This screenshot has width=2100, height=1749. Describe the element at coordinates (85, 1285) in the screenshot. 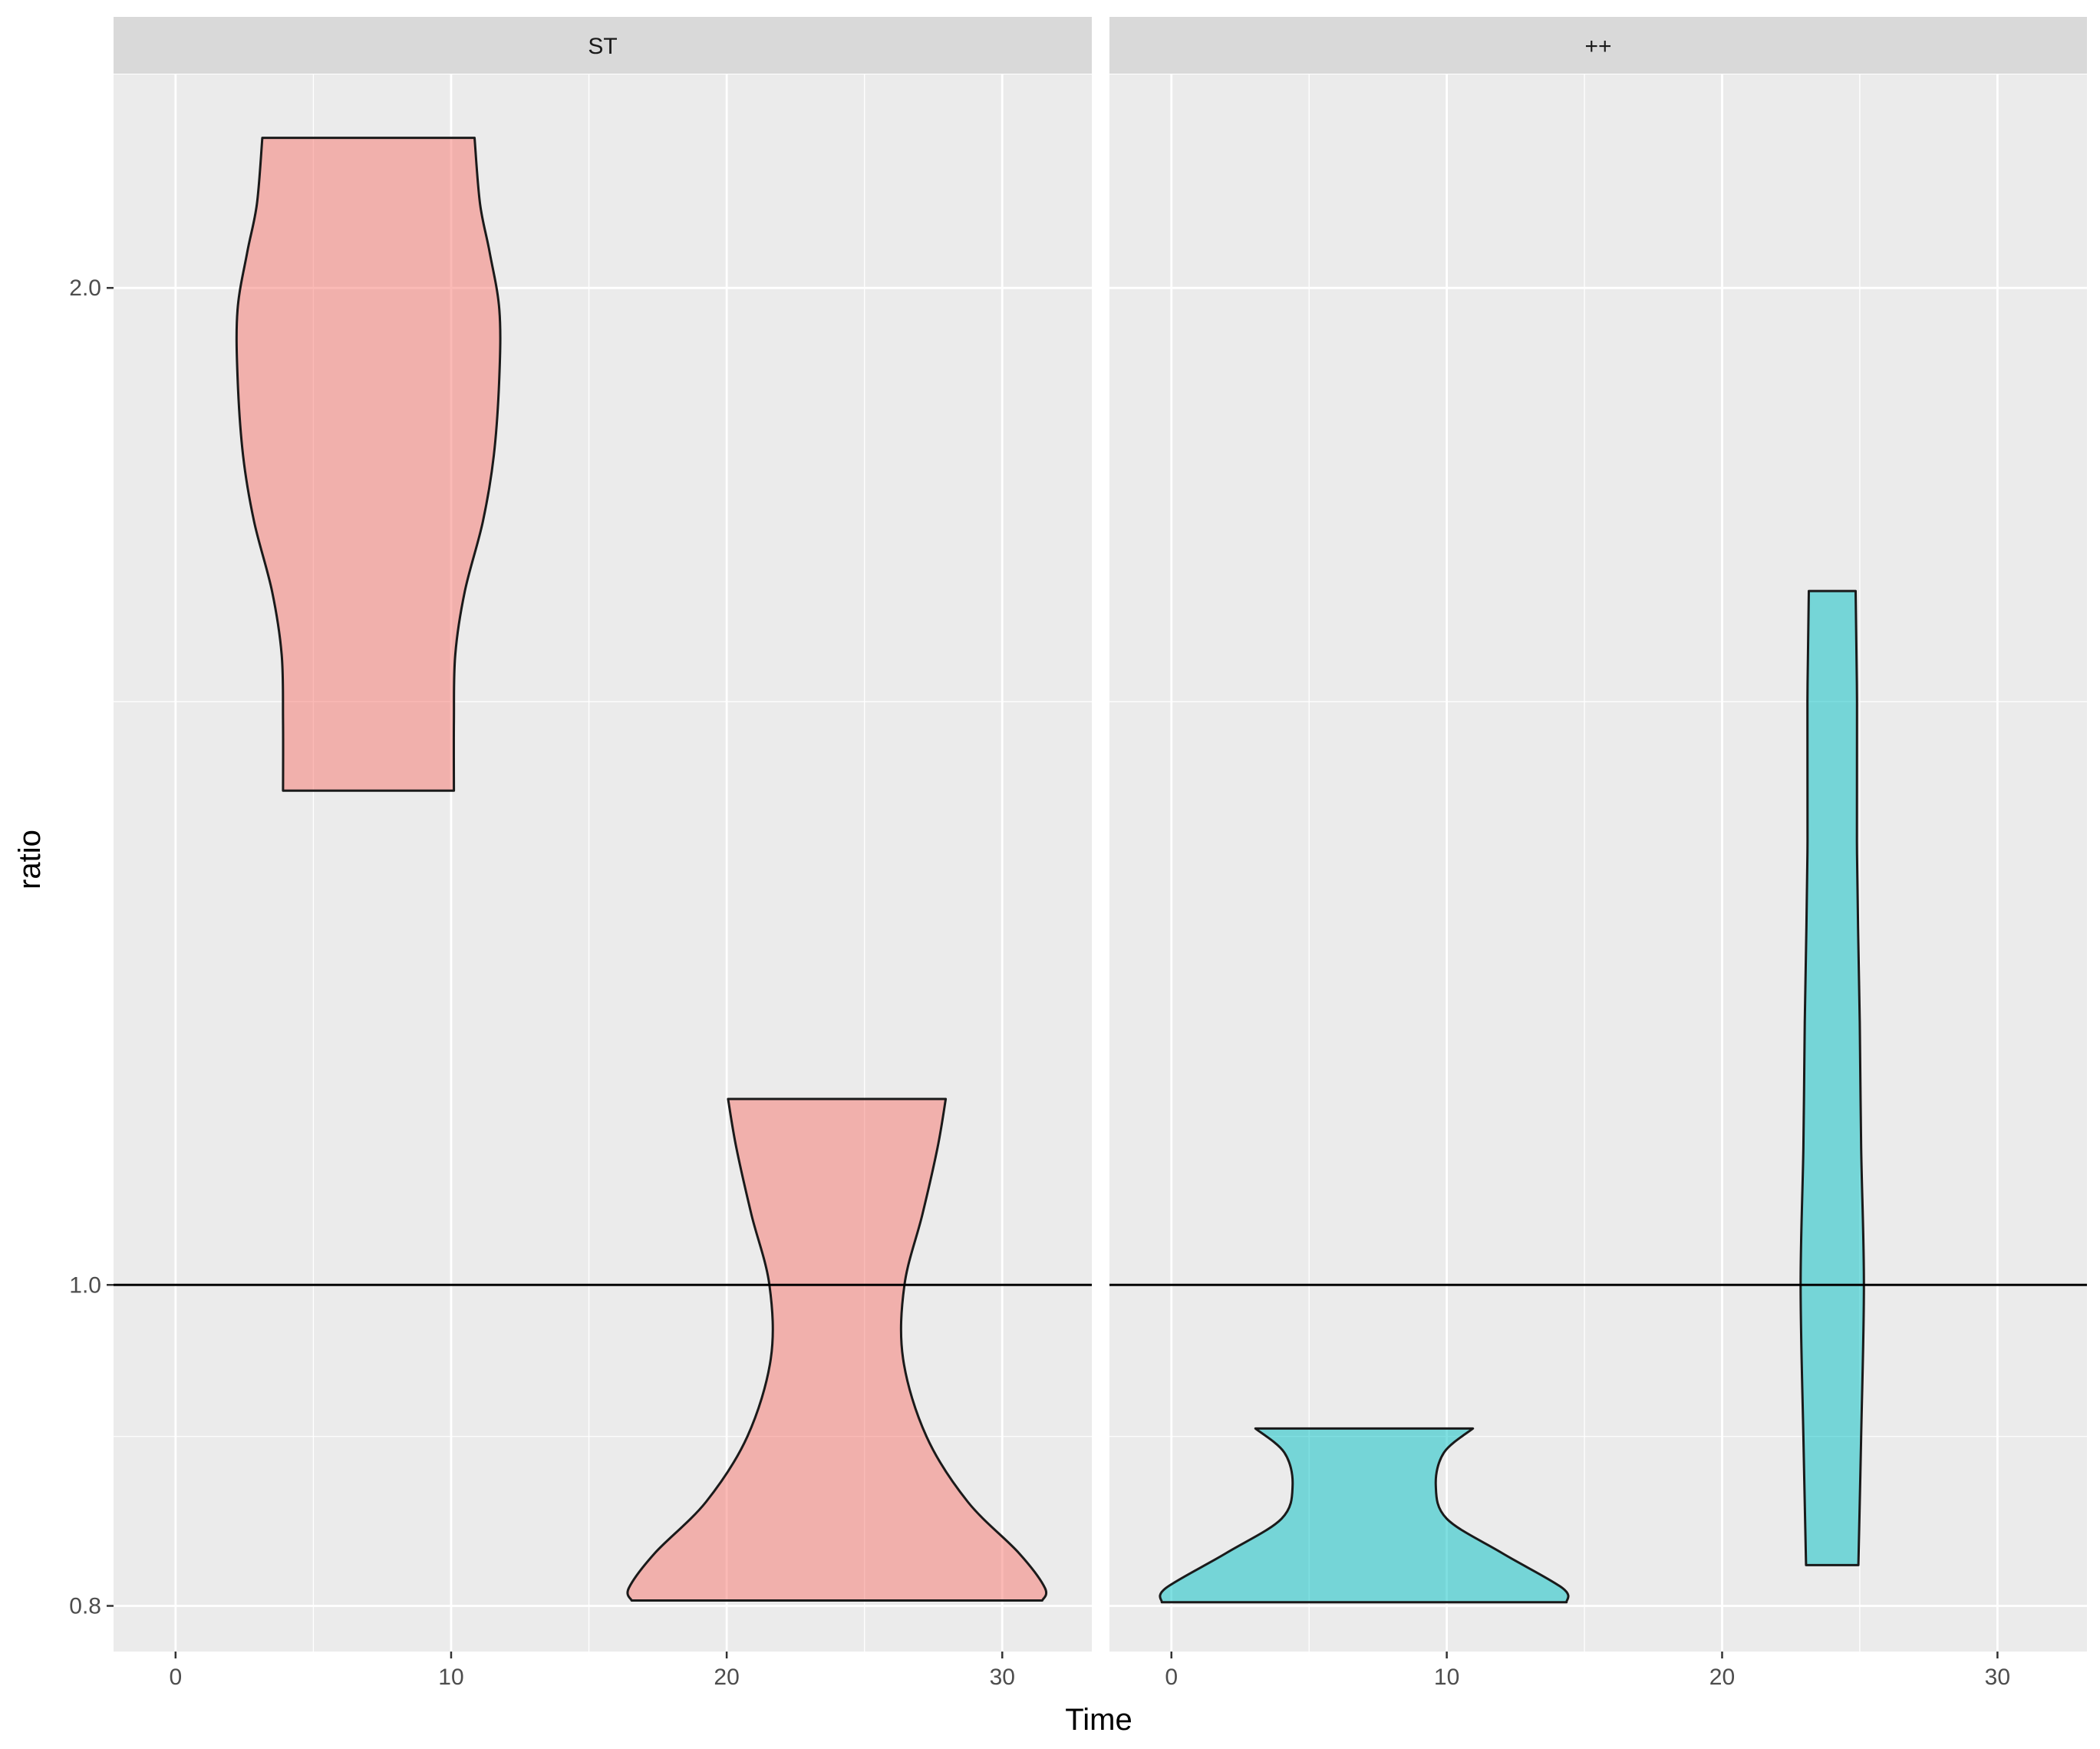

I see `y-tick-label: 1.0` at that location.